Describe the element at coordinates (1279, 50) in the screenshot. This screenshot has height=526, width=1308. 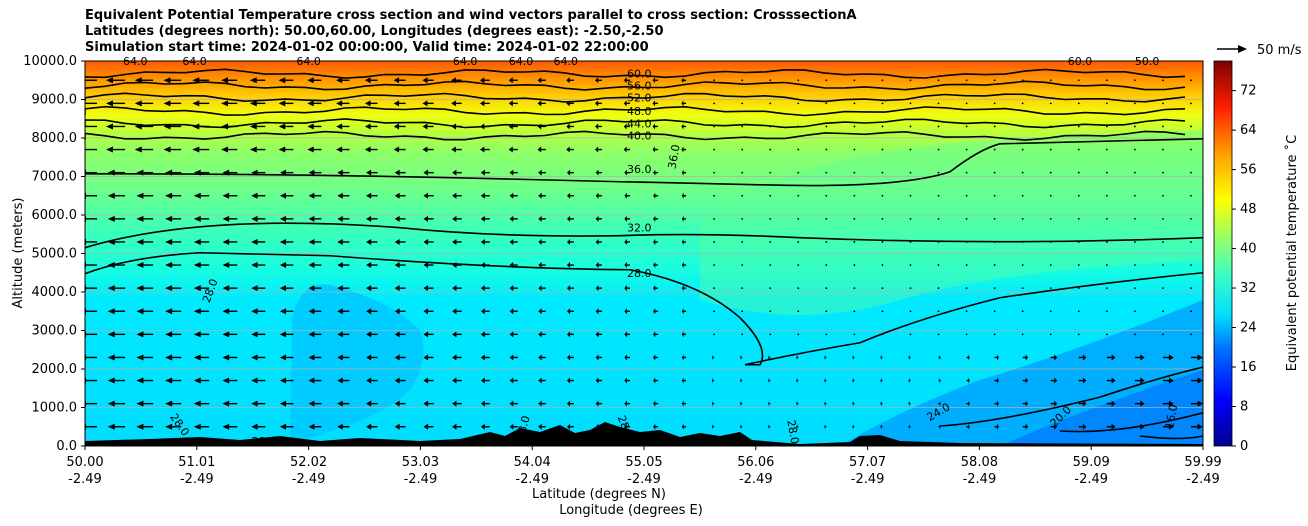
I see `wind-key-label: 50 m/s` at that location.